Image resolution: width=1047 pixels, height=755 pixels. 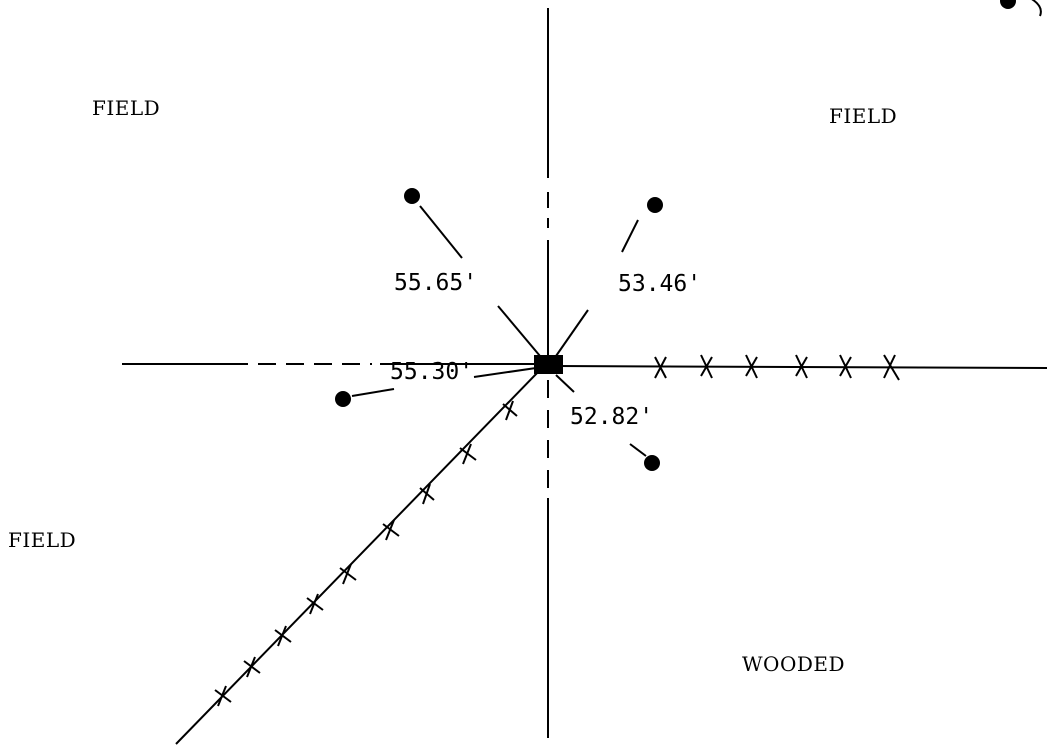 I want to click on fence-marks-southwest, so click(x=366, y=553).